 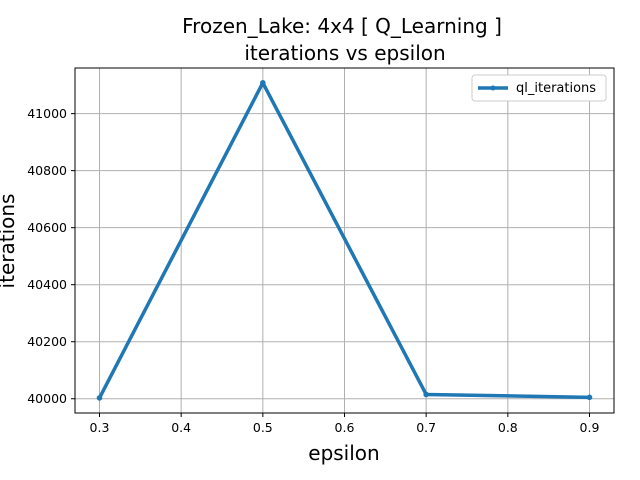 What do you see at coordinates (51, 256) in the screenshot?
I see `y-axis-ticks: 40000 40200 40400 40600 40800 41000` at bounding box center [51, 256].